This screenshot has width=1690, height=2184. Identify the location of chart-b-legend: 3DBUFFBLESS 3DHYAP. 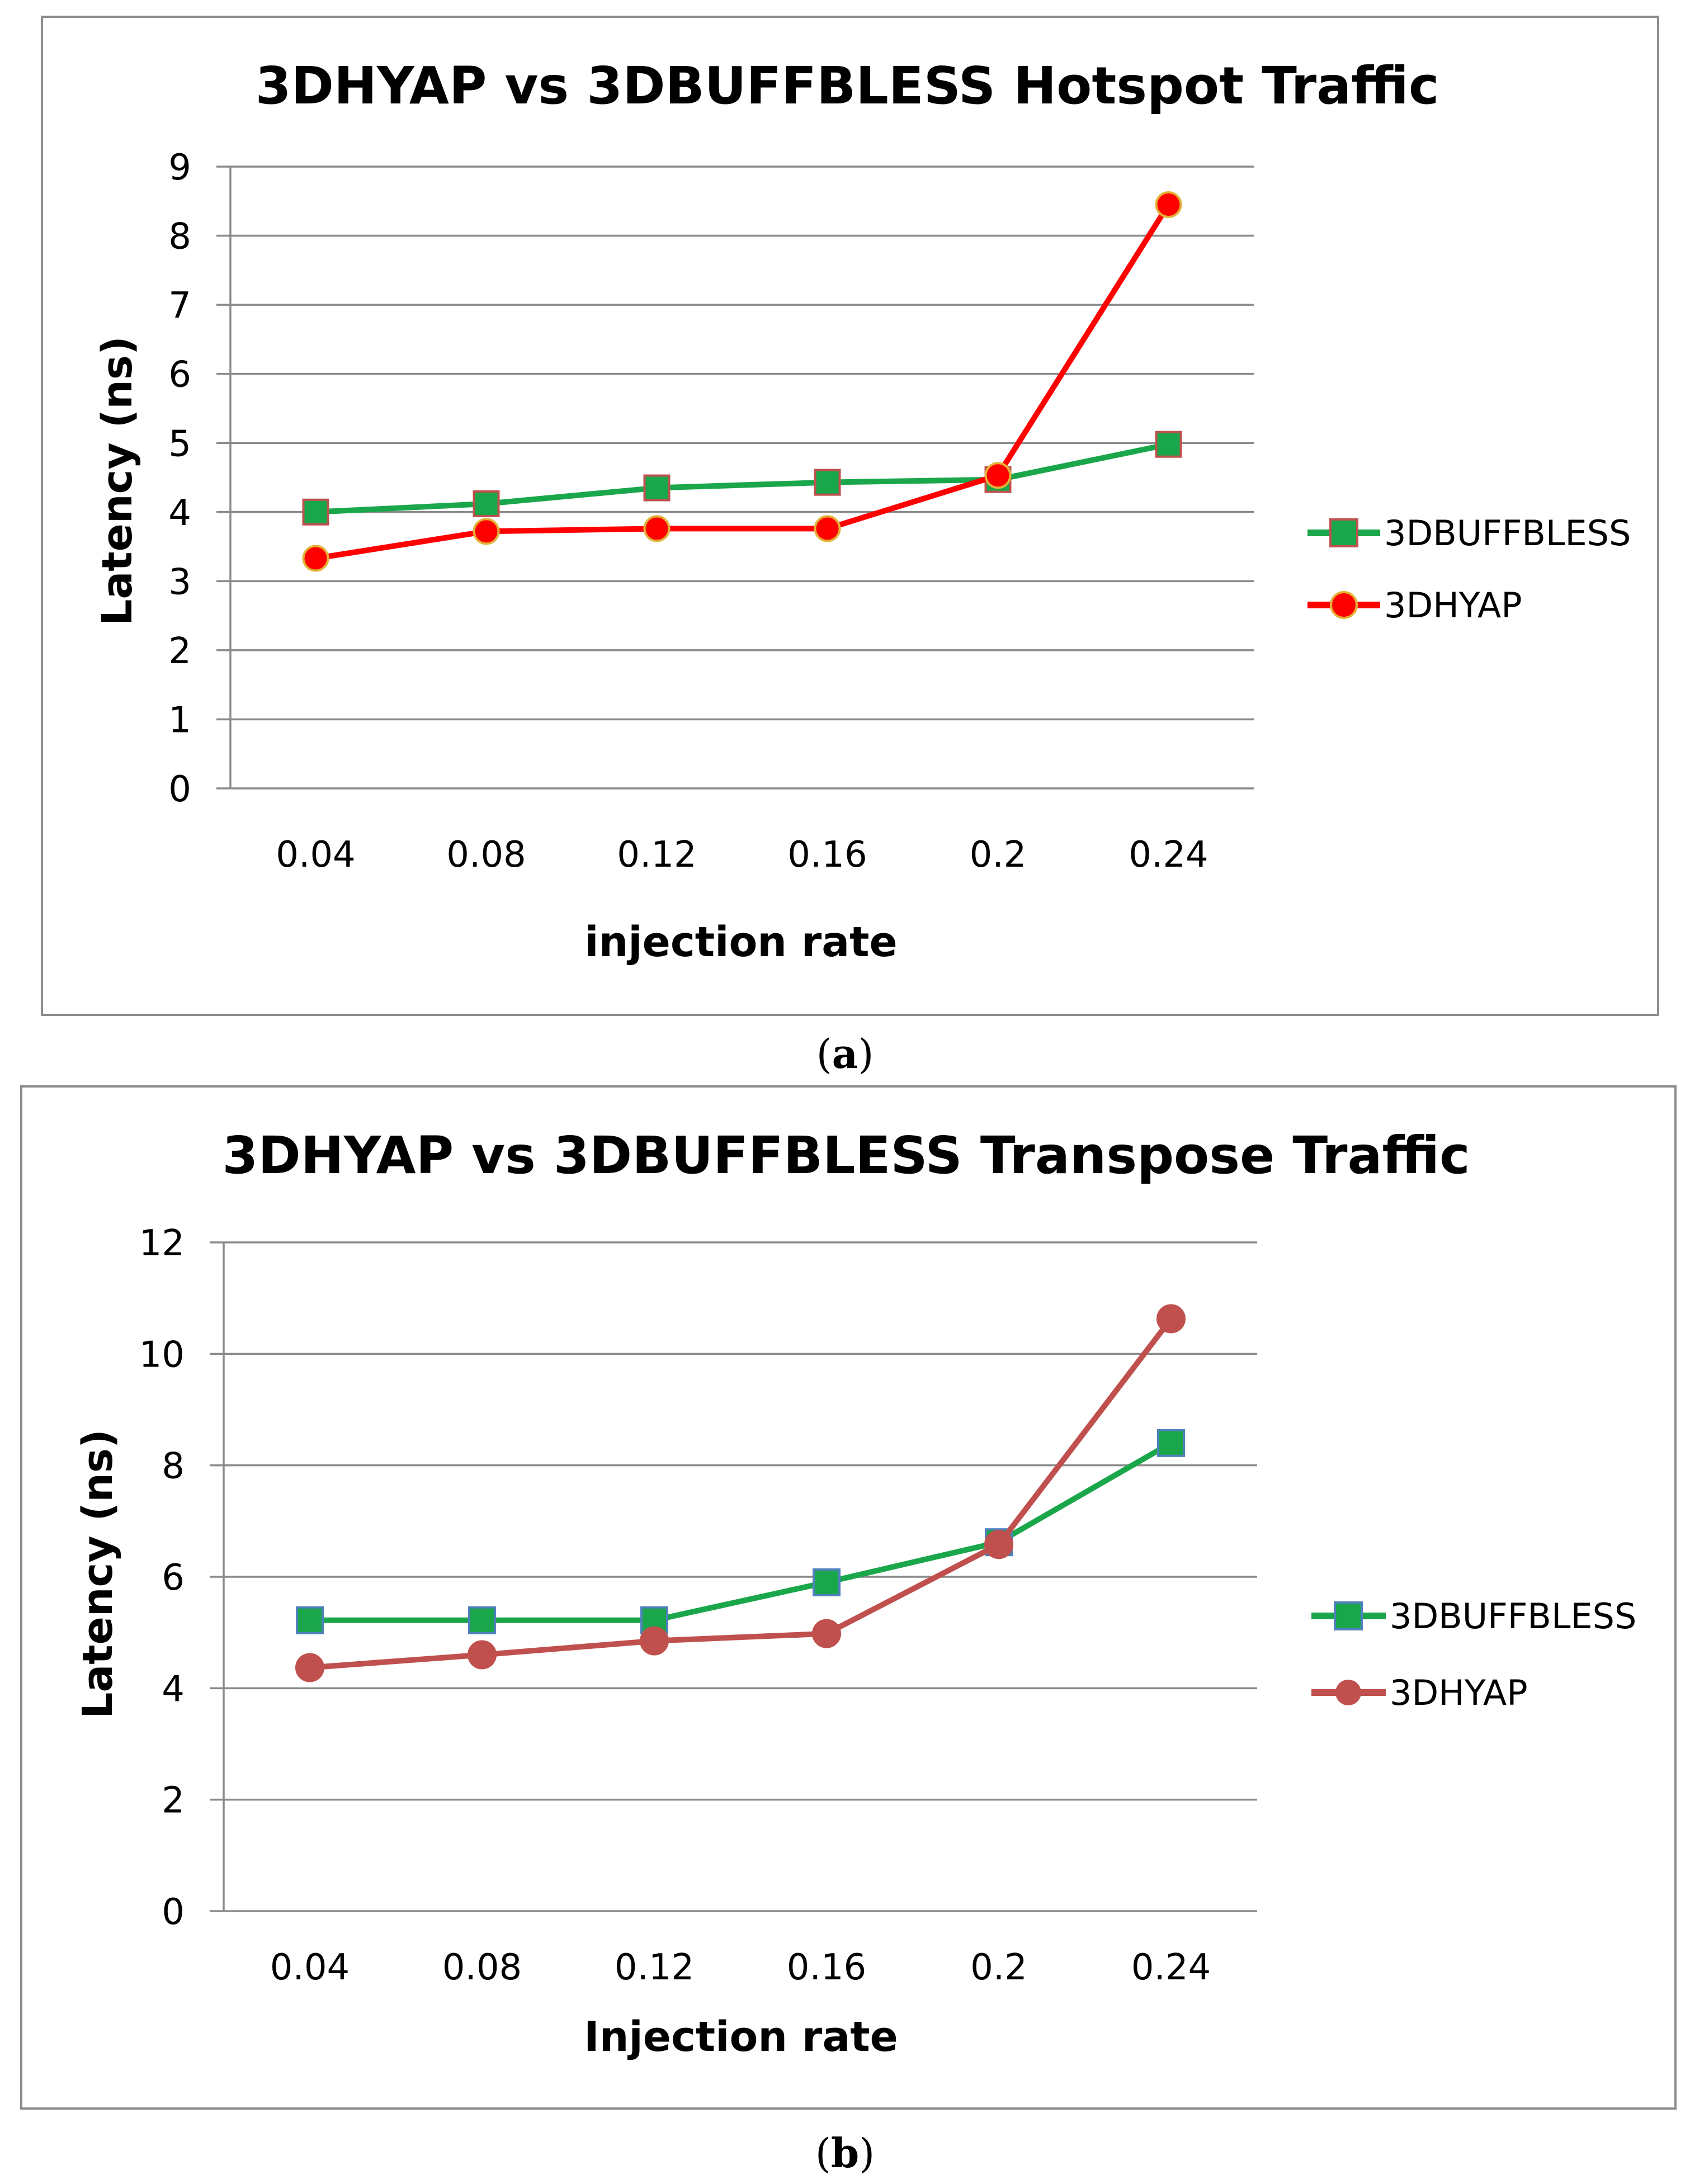
(1473, 1654).